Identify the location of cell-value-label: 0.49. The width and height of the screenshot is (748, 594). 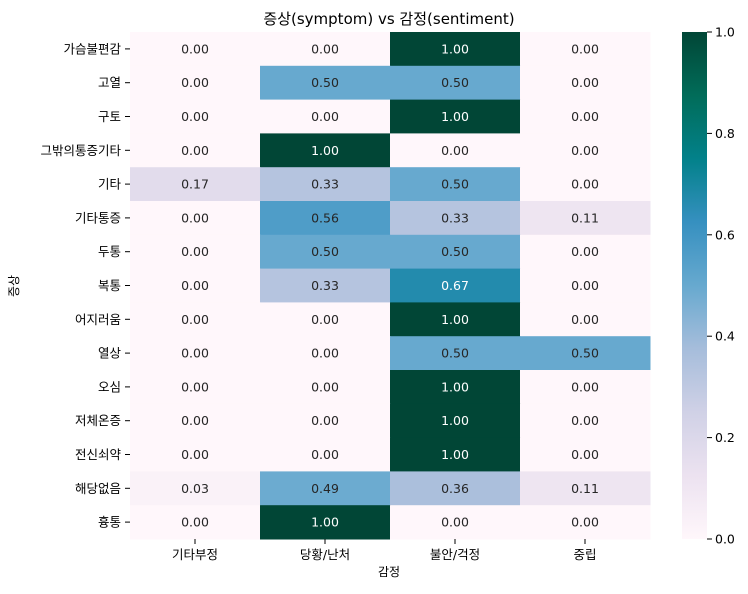
(325, 488).